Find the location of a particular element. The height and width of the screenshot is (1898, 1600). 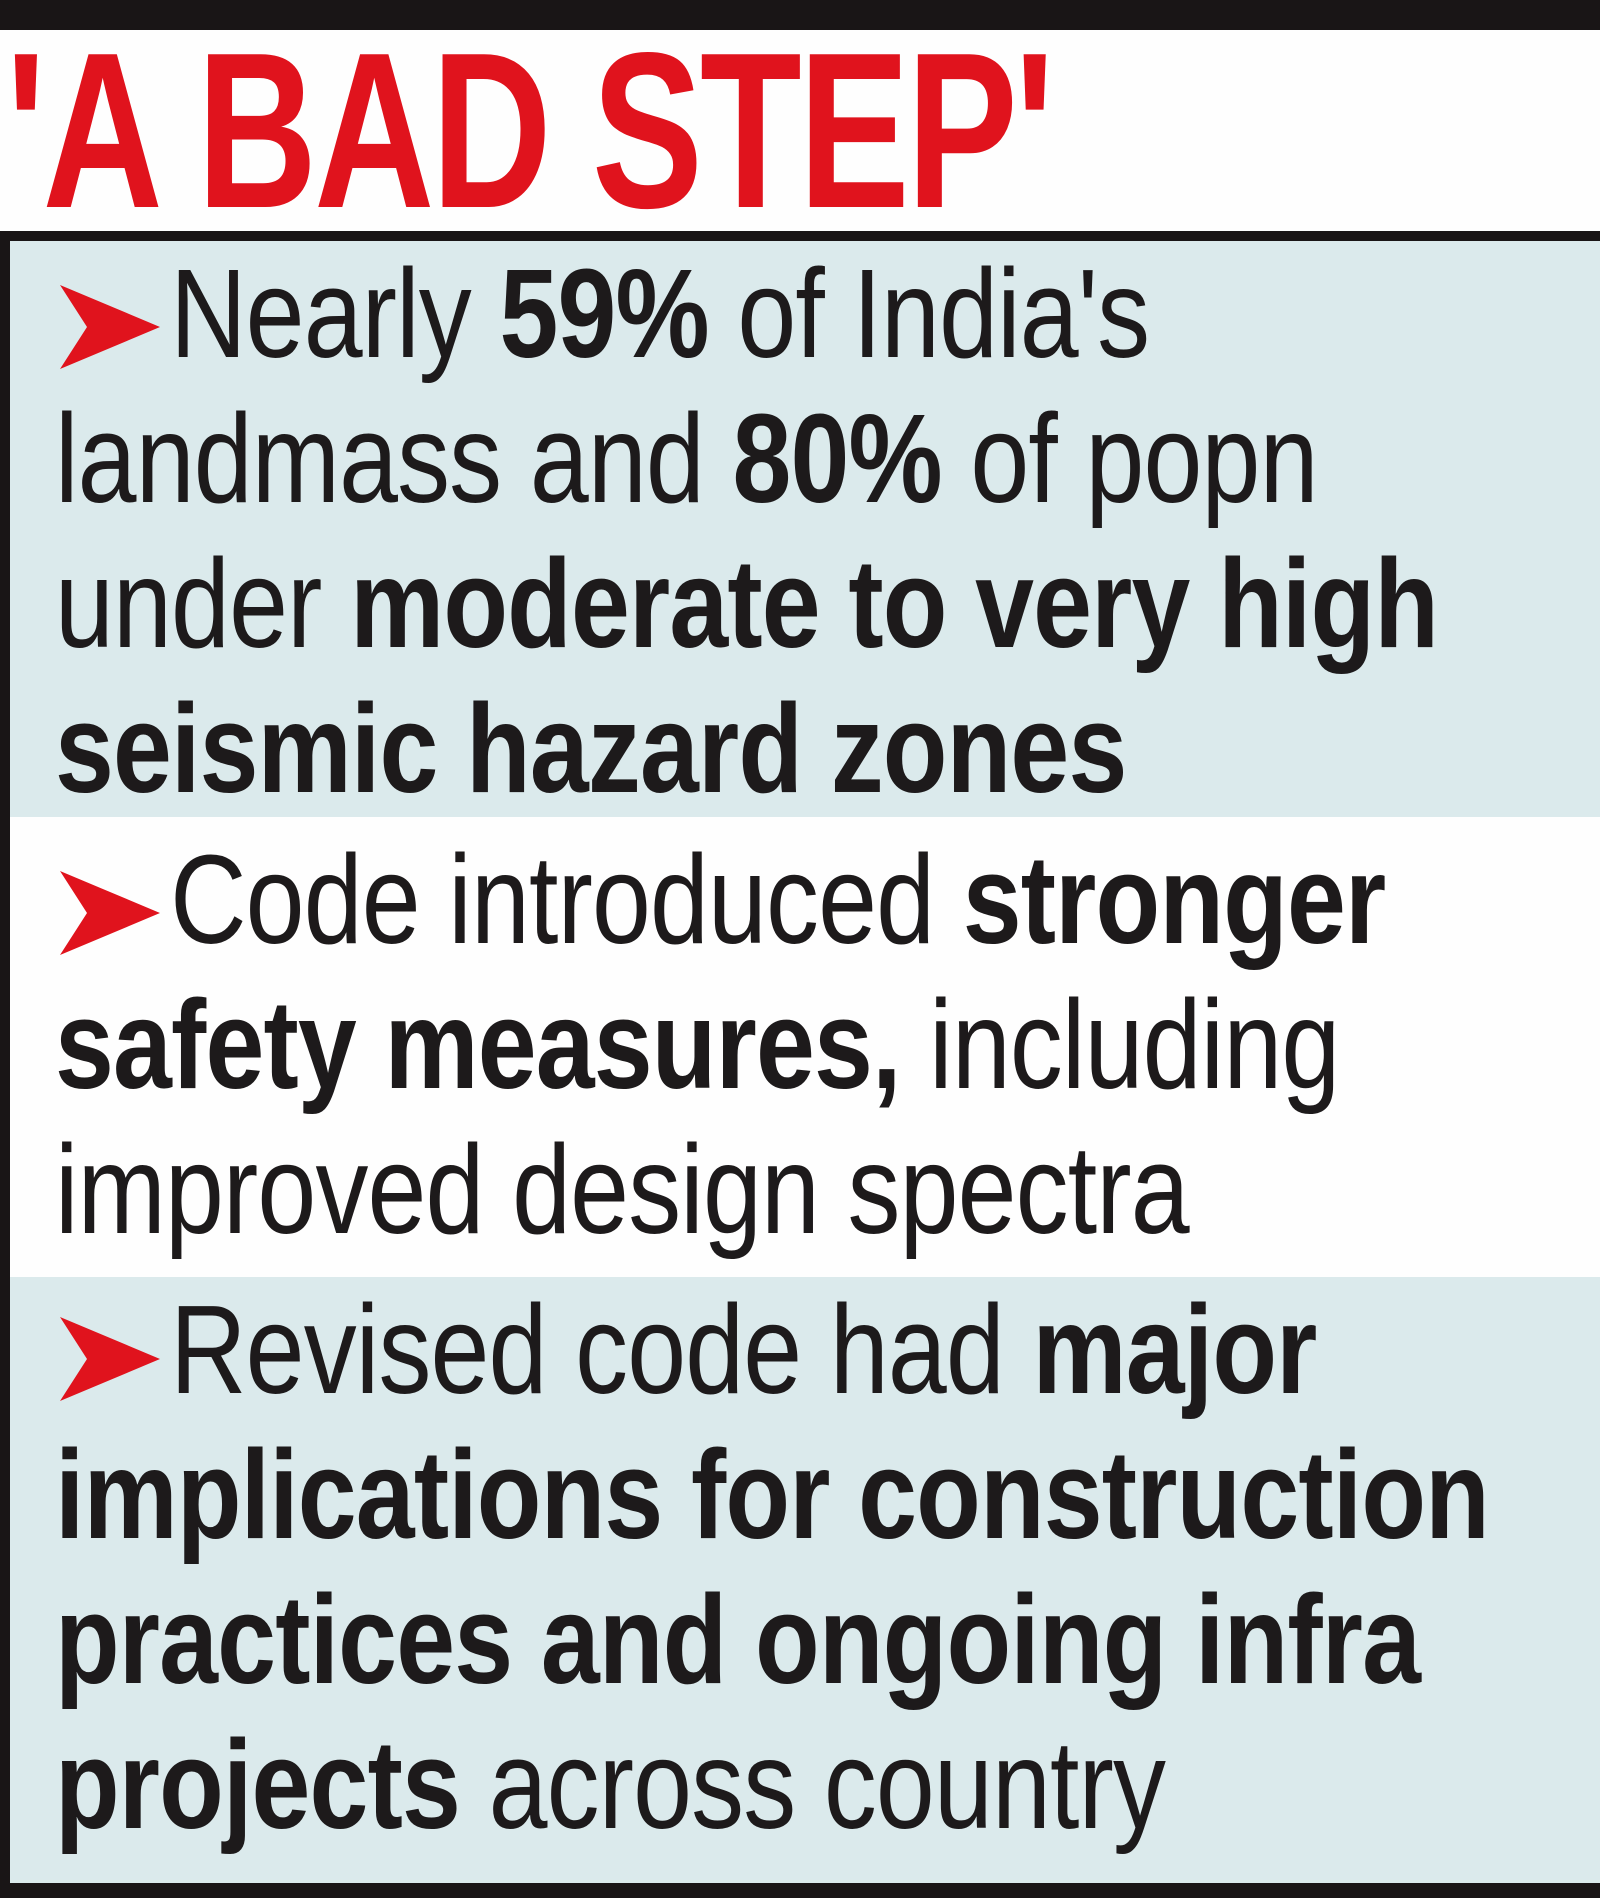

top-black-bar is located at coordinates (800, 15).